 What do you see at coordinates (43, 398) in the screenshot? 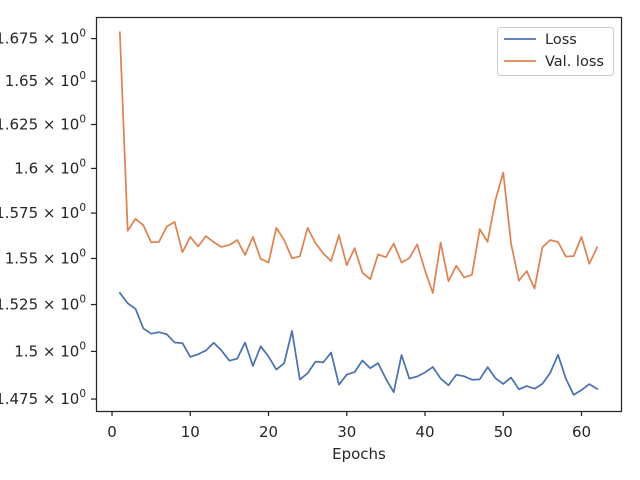
I see `y-tick-label: 1.475 × 100` at bounding box center [43, 398].